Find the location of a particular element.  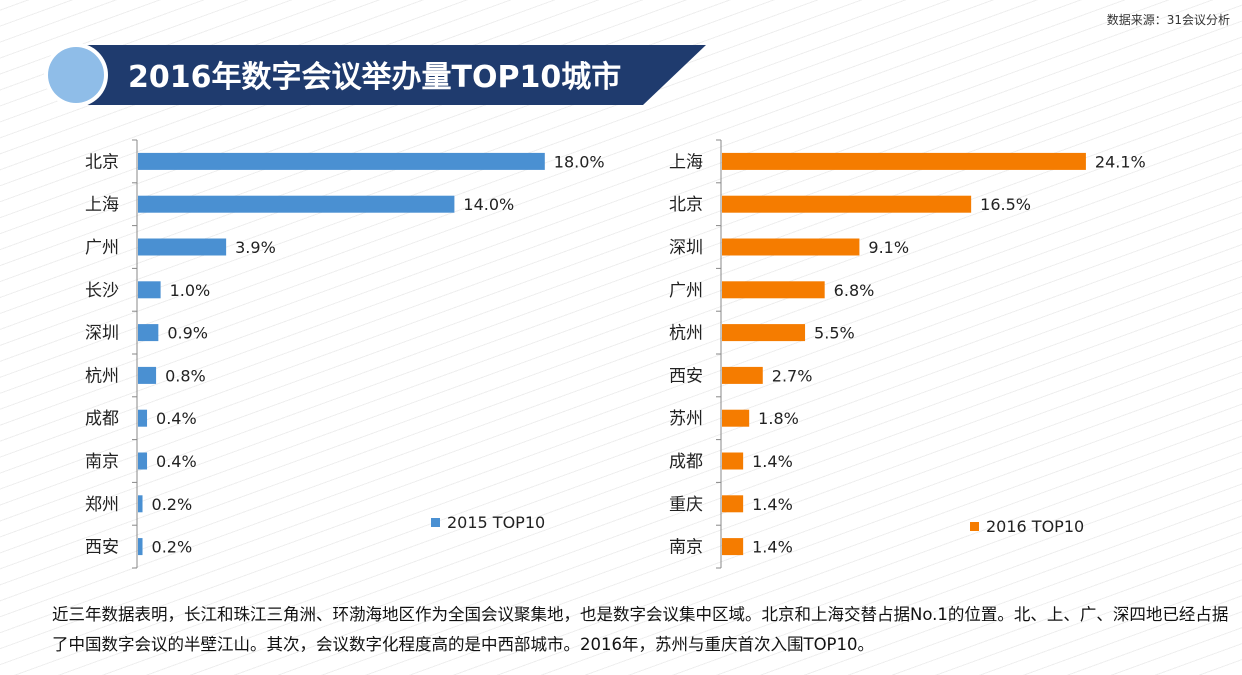

bar2015-category-label: 长沙 is located at coordinates (102, 291).